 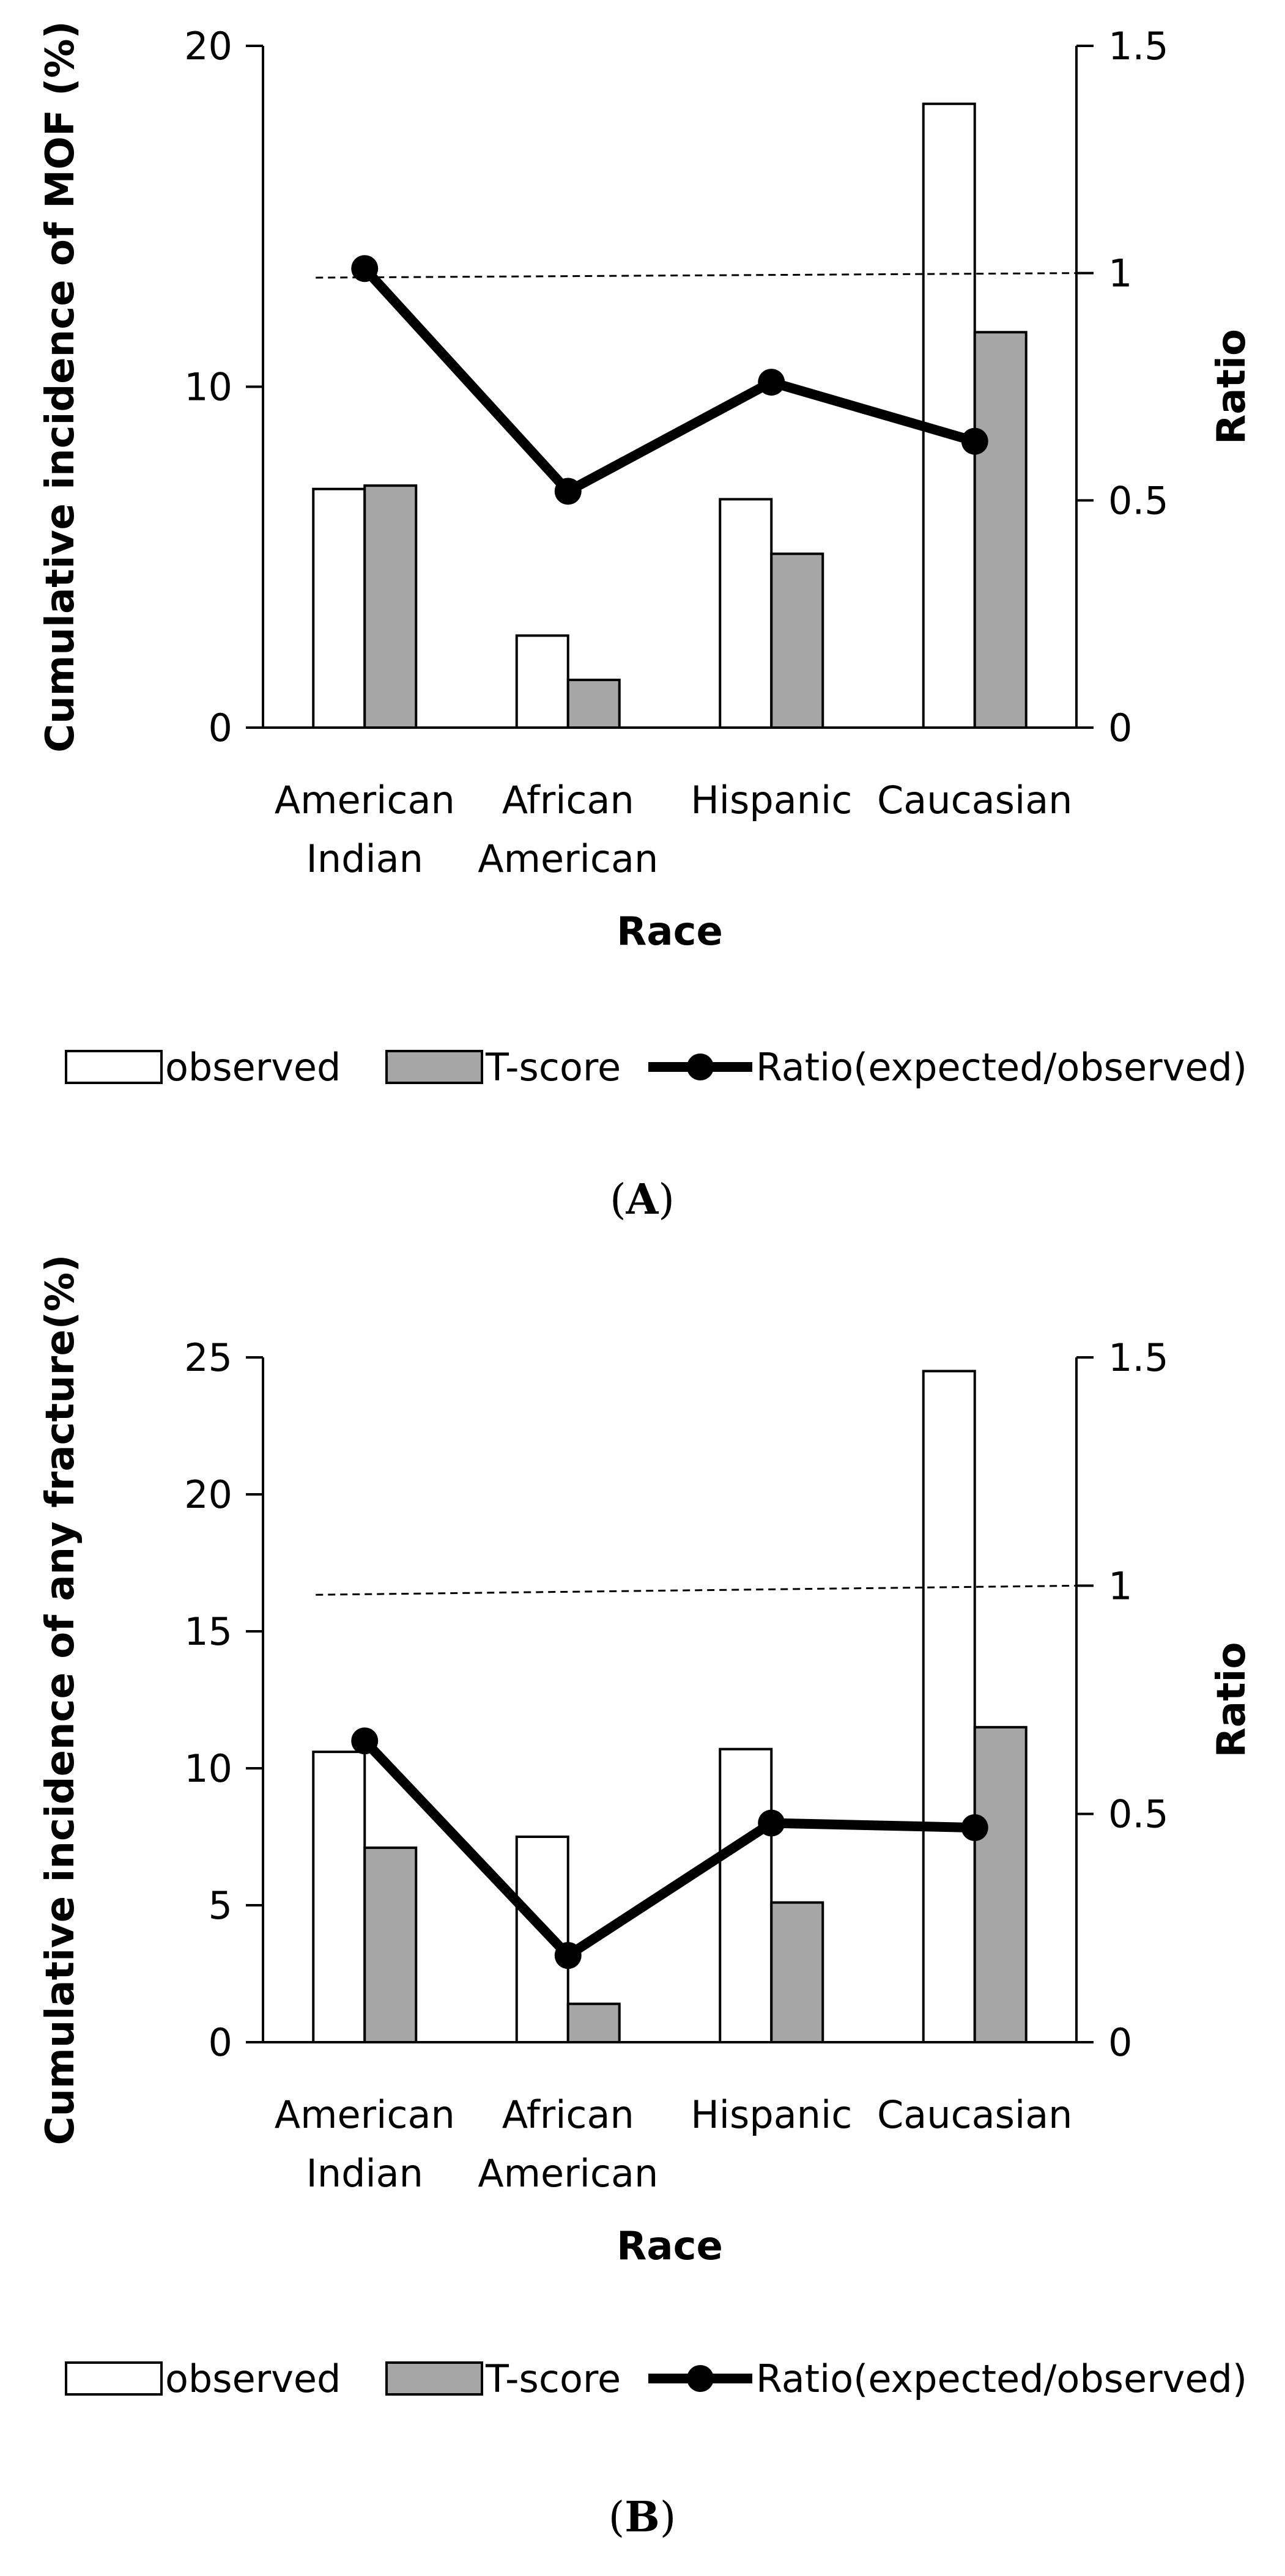 What do you see at coordinates (208, 1631) in the screenshot?
I see `y-tick-label: 15` at bounding box center [208, 1631].